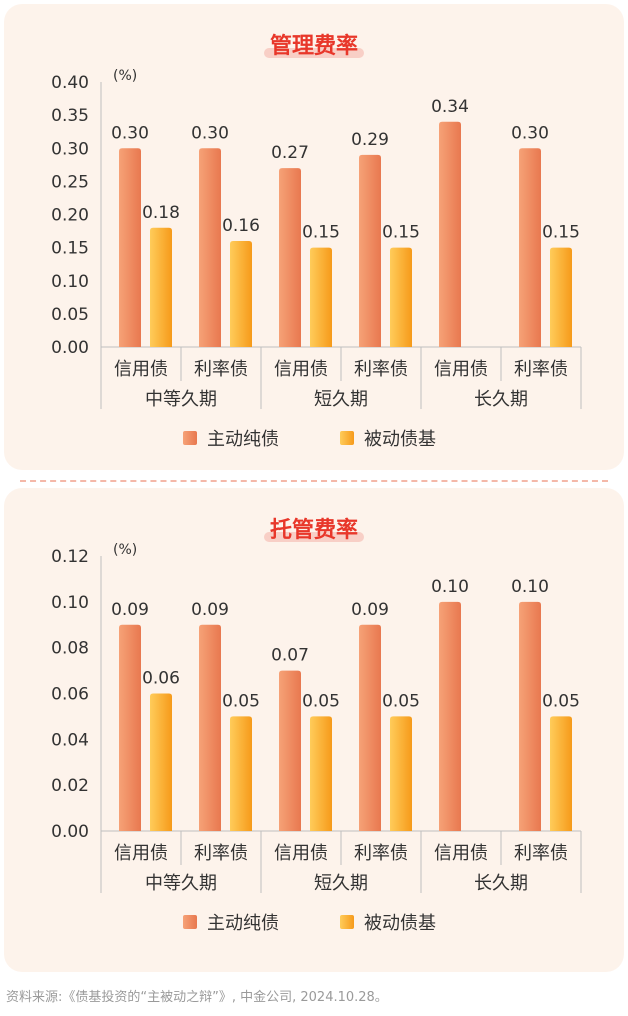 Image resolution: width=628 pixels, height=1016 pixels. Describe the element at coordinates (241, 226) in the screenshot. I see `data-label: 0.16` at that location.